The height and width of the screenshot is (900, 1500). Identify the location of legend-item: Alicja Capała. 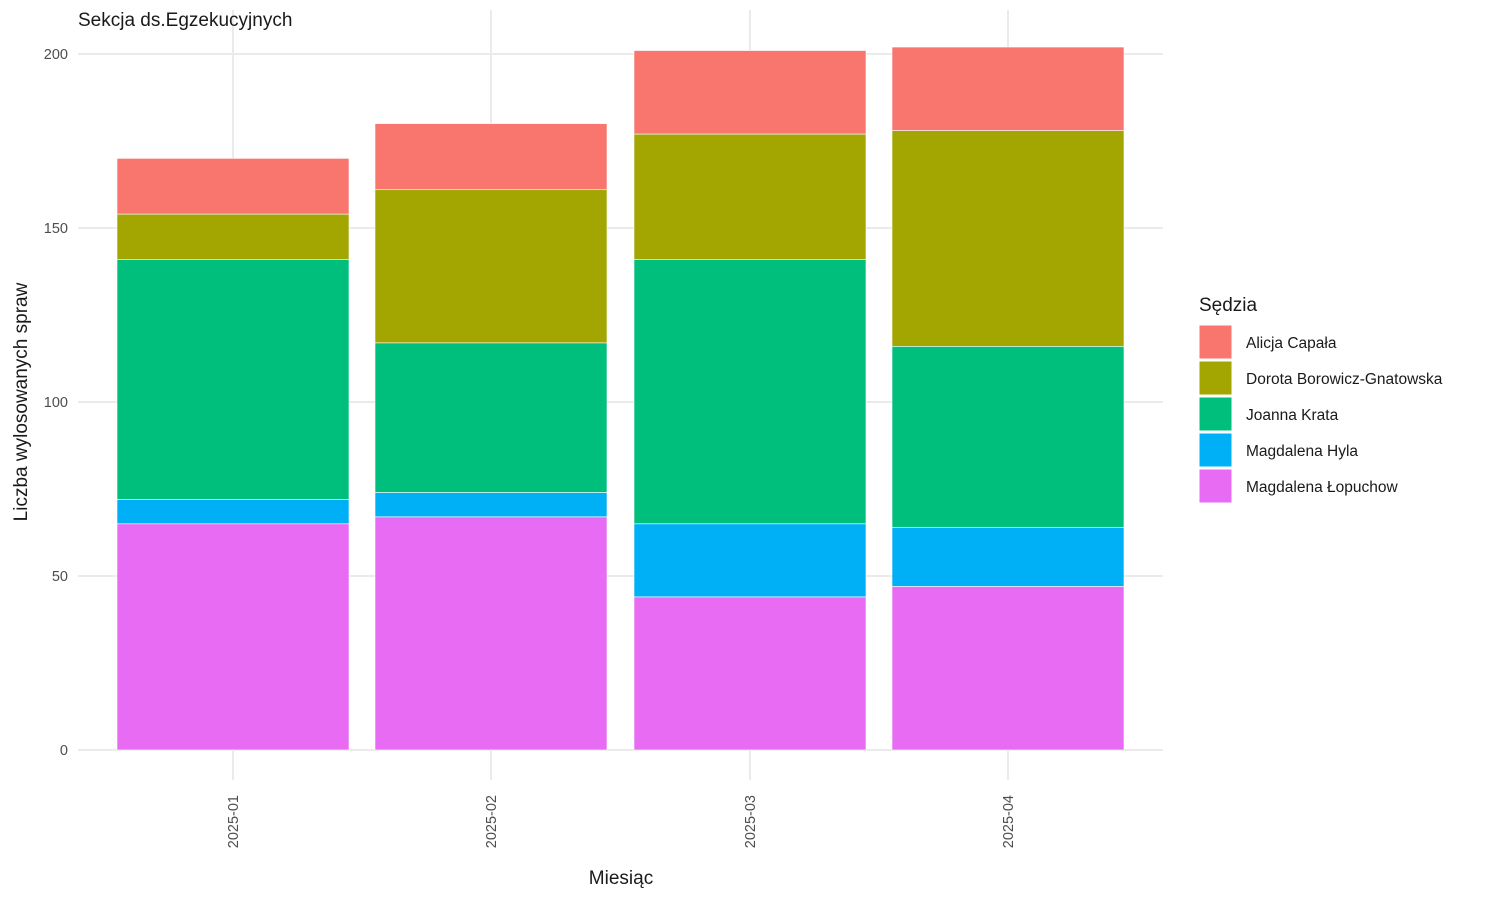
(1267, 342).